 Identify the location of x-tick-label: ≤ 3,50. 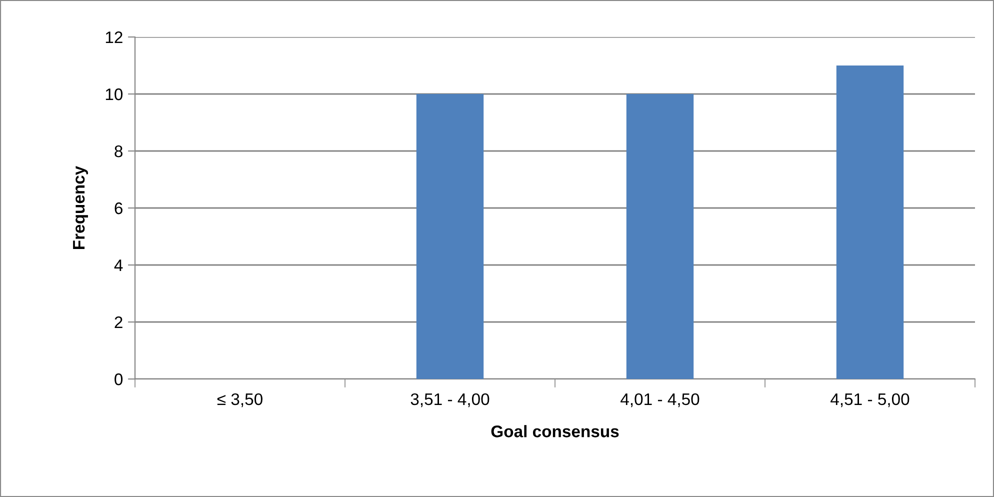
(239, 400).